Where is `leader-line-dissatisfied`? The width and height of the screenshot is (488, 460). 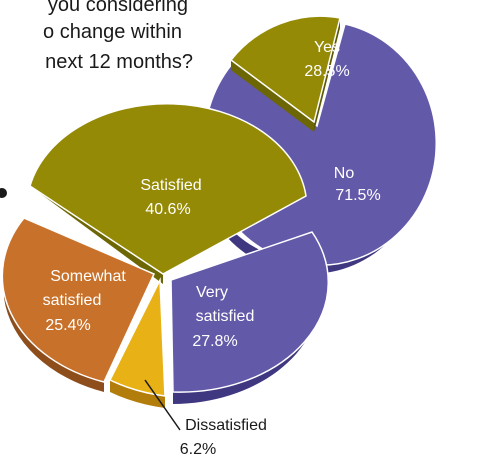
leader-line-dissatisfied is located at coordinates (162, 405).